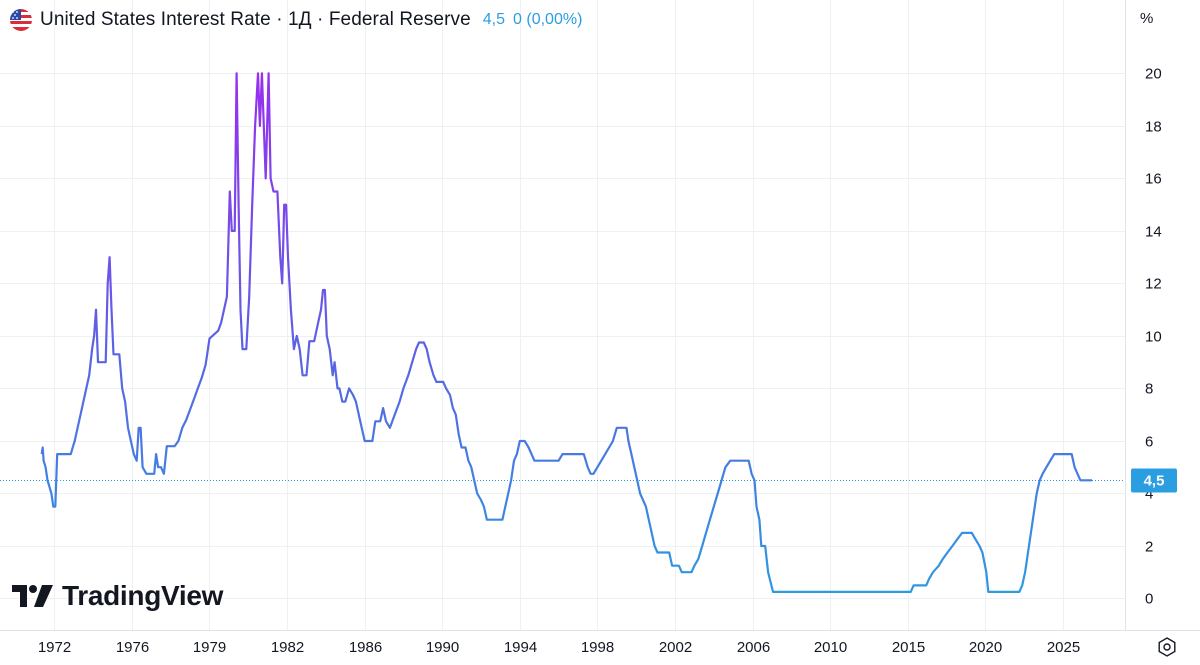 The image size is (1200, 665). I want to click on x-tick-label: 2010, so click(830, 647).